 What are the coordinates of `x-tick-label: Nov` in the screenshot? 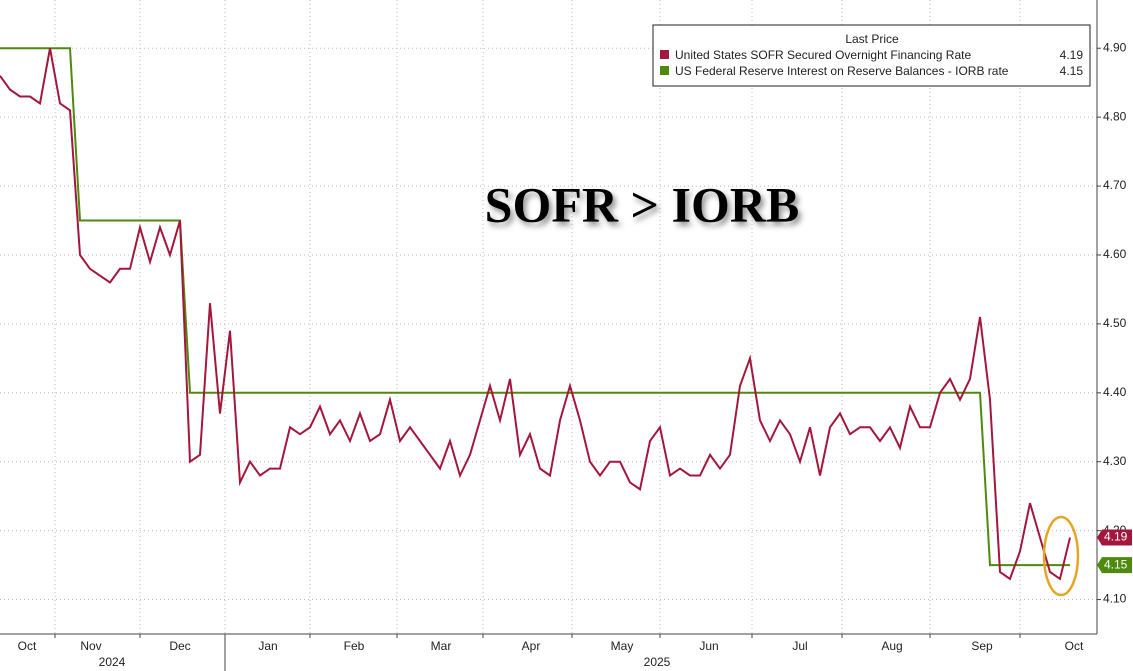 It's located at (90, 646).